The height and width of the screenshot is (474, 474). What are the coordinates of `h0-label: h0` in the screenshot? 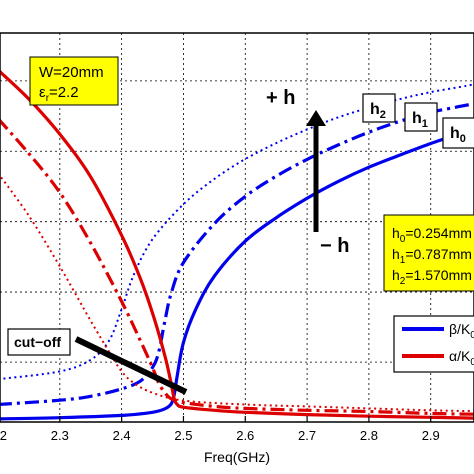 It's located at (458, 133).